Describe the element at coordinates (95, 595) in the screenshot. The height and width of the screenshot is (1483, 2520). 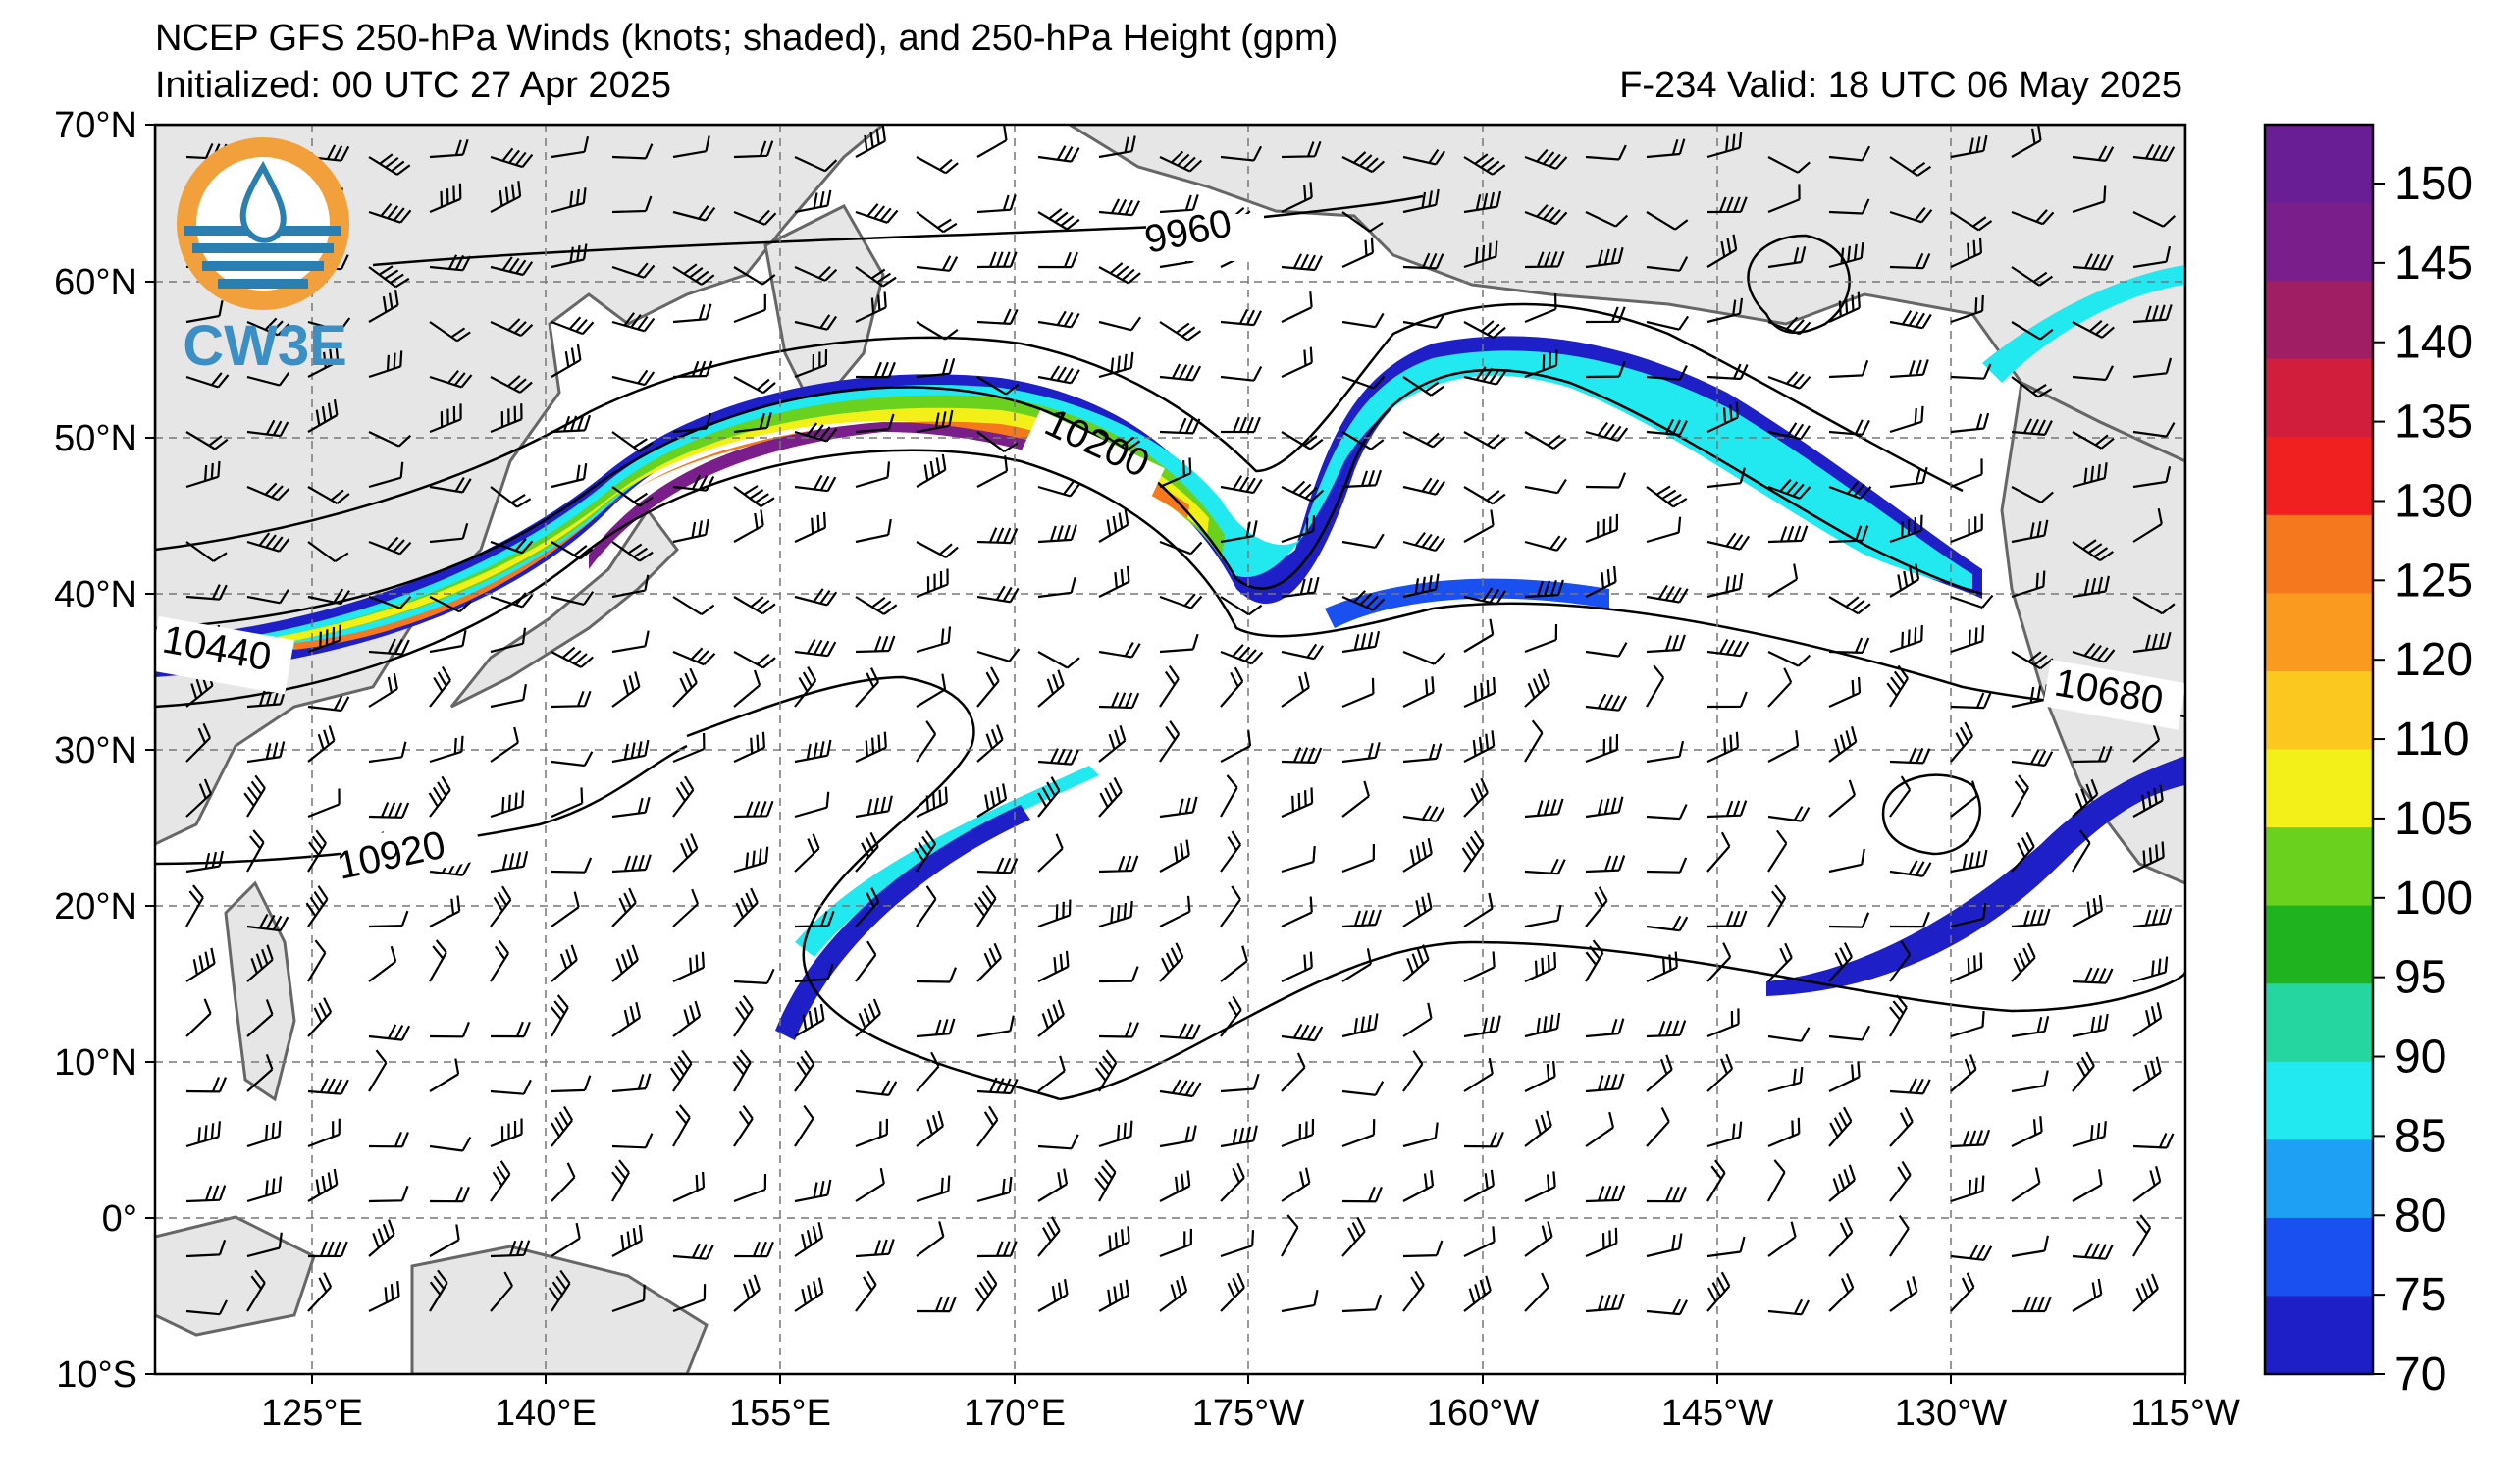
I see `lat-label: 40°N` at that location.